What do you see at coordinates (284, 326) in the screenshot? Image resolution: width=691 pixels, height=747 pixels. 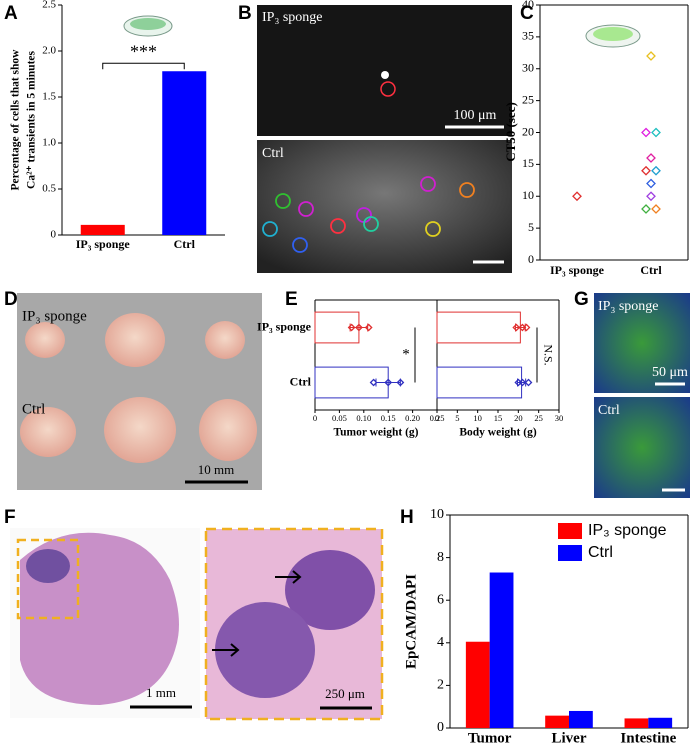 I see `y-tick-label: IP₃ sponge` at bounding box center [284, 326].